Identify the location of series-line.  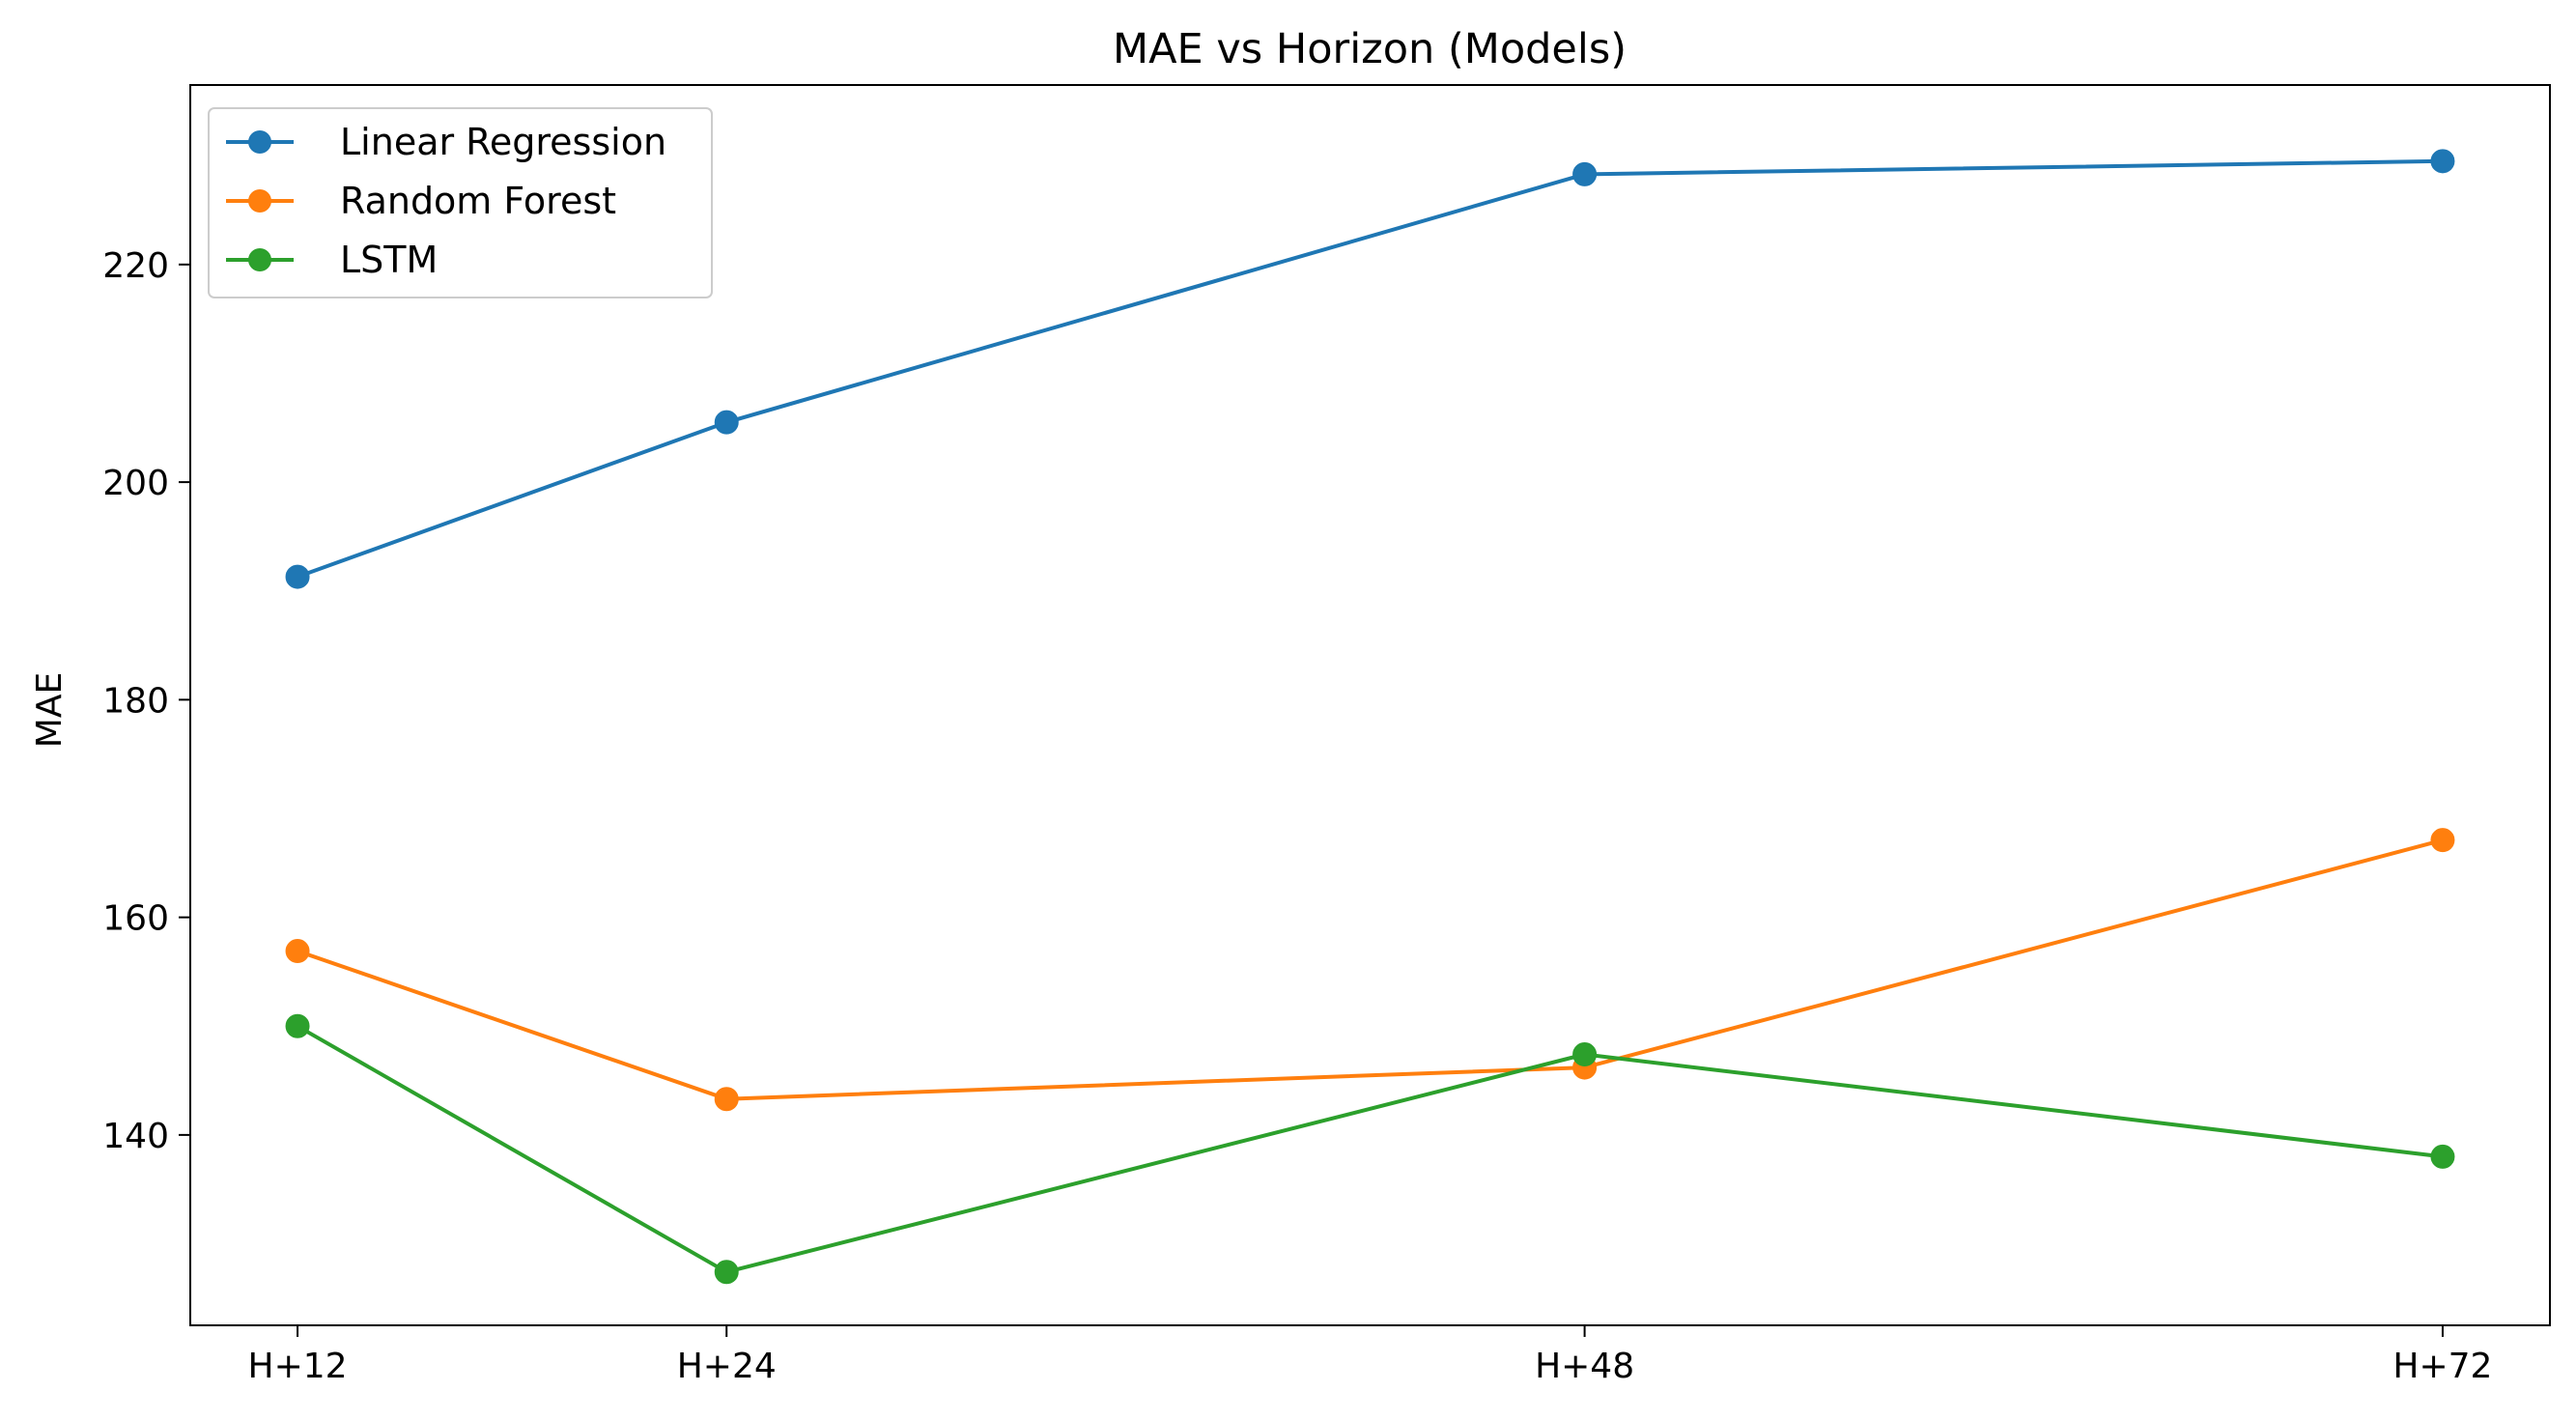
(1370, 1148).